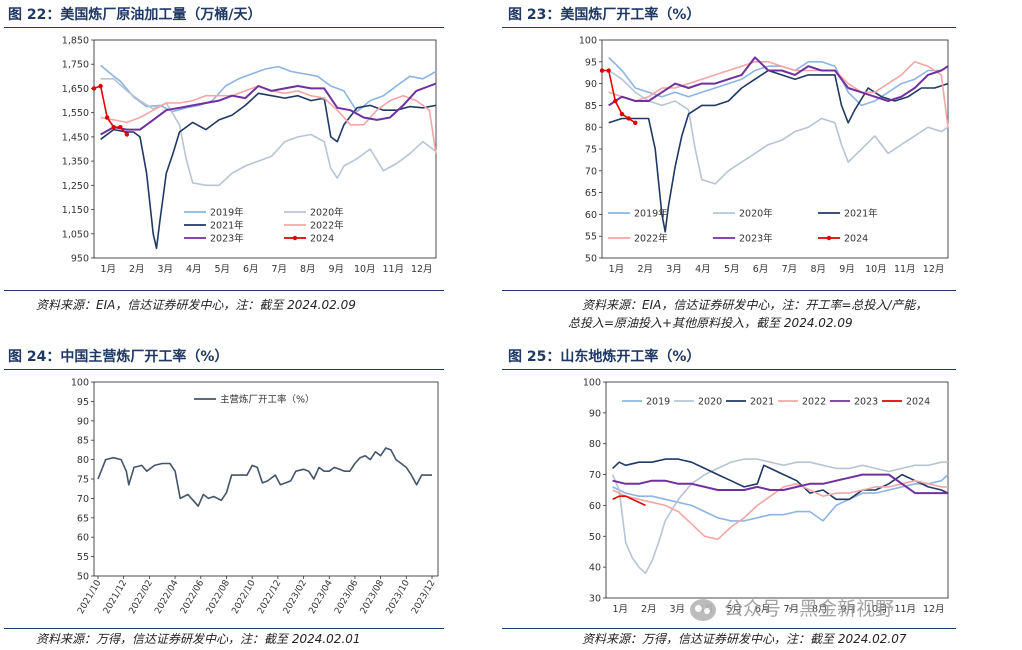 The height and width of the screenshot is (650, 1022). Describe the element at coordinates (809, 609) in the screenshot. I see `watermark-text: 公众号 · 黑金新视野` at that location.